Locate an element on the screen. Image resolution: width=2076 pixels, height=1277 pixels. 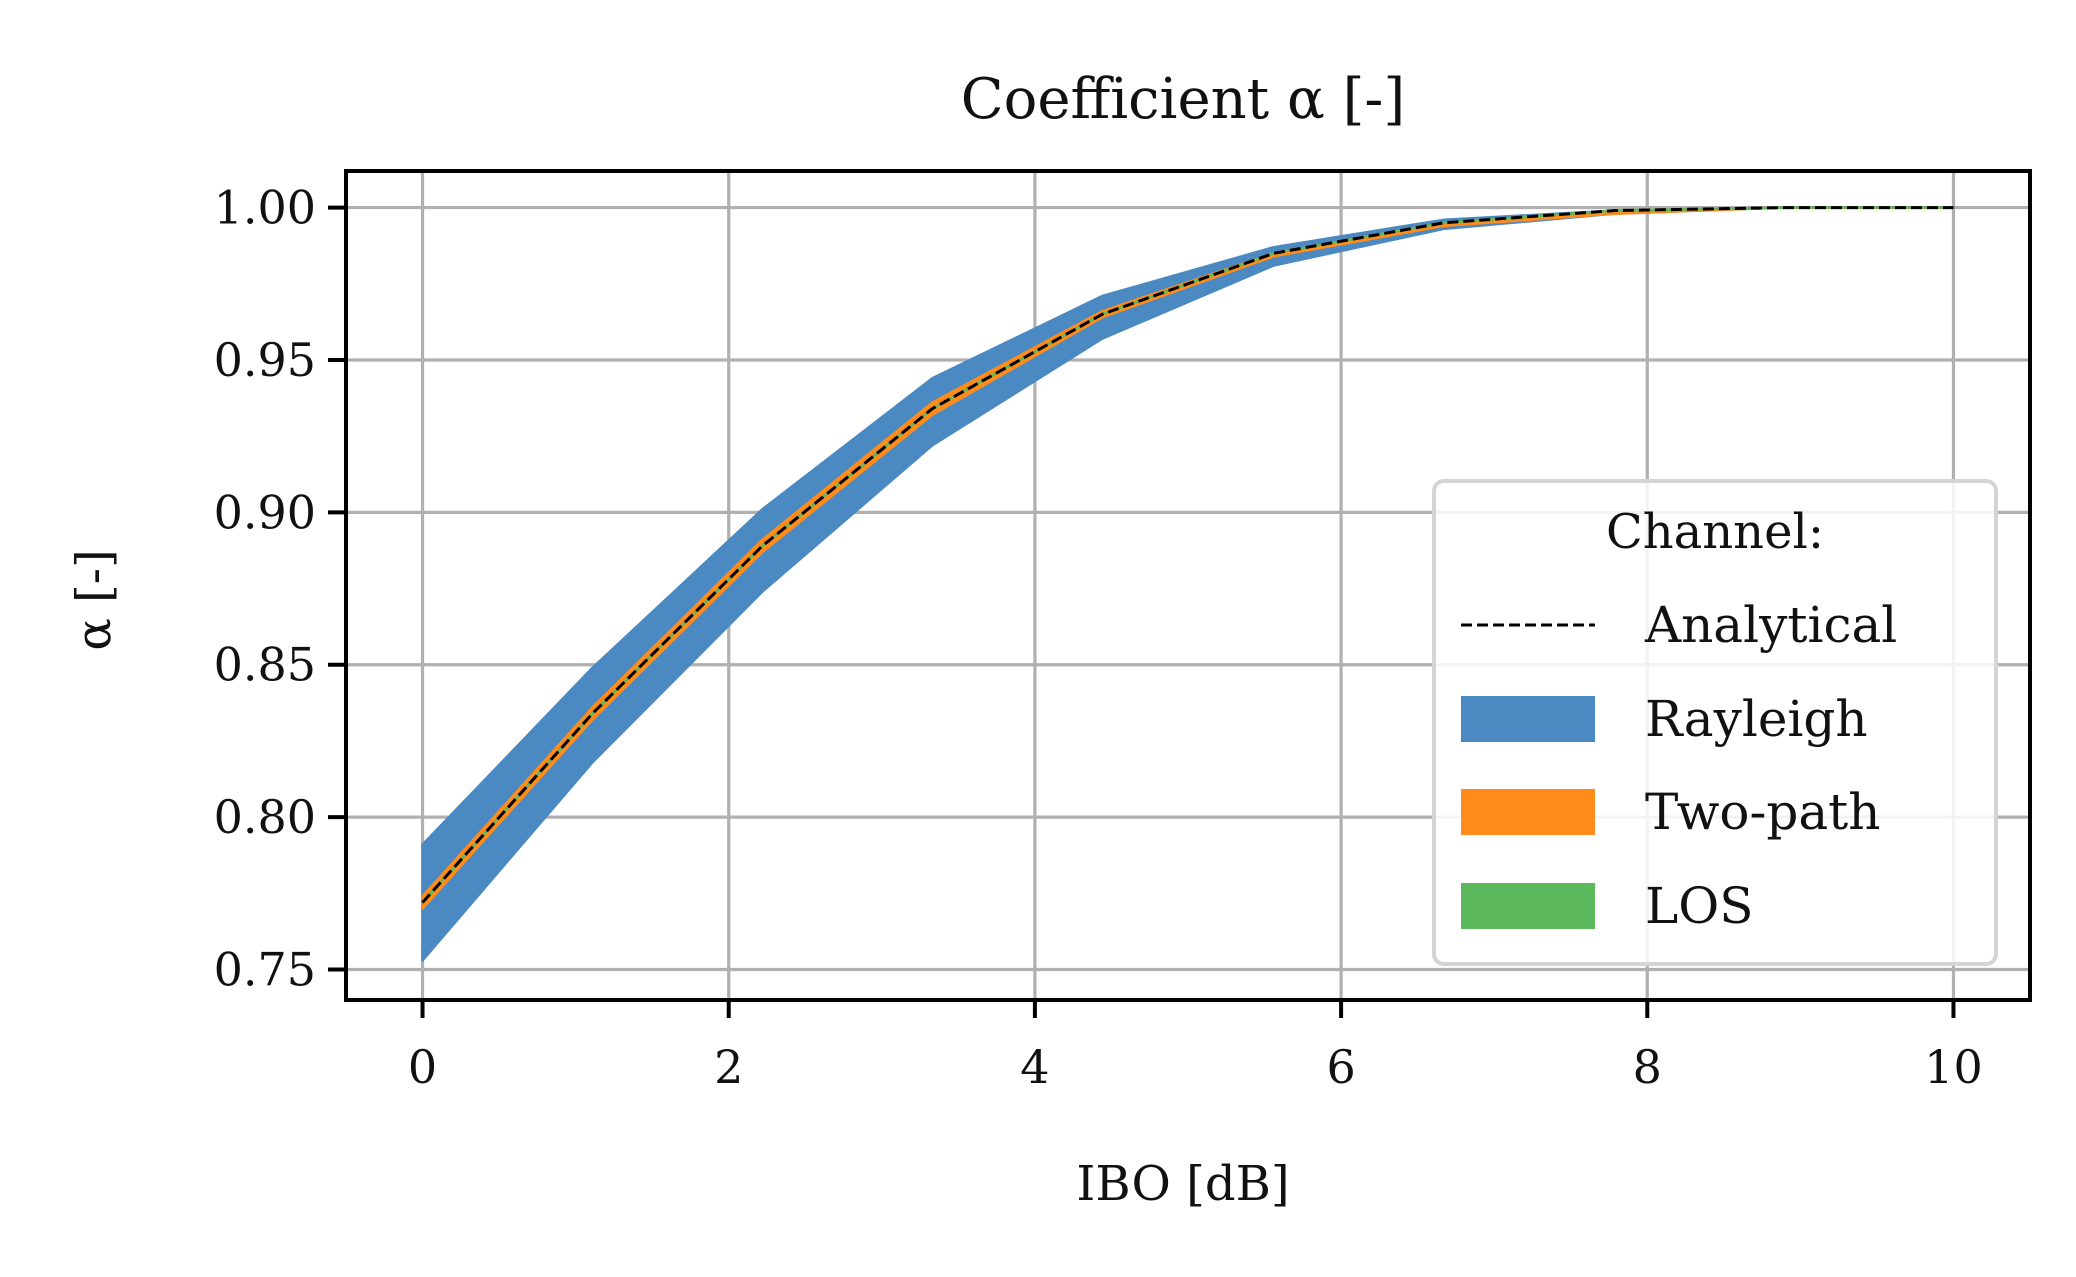
legend-label-los: LOS is located at coordinates (1699, 906).